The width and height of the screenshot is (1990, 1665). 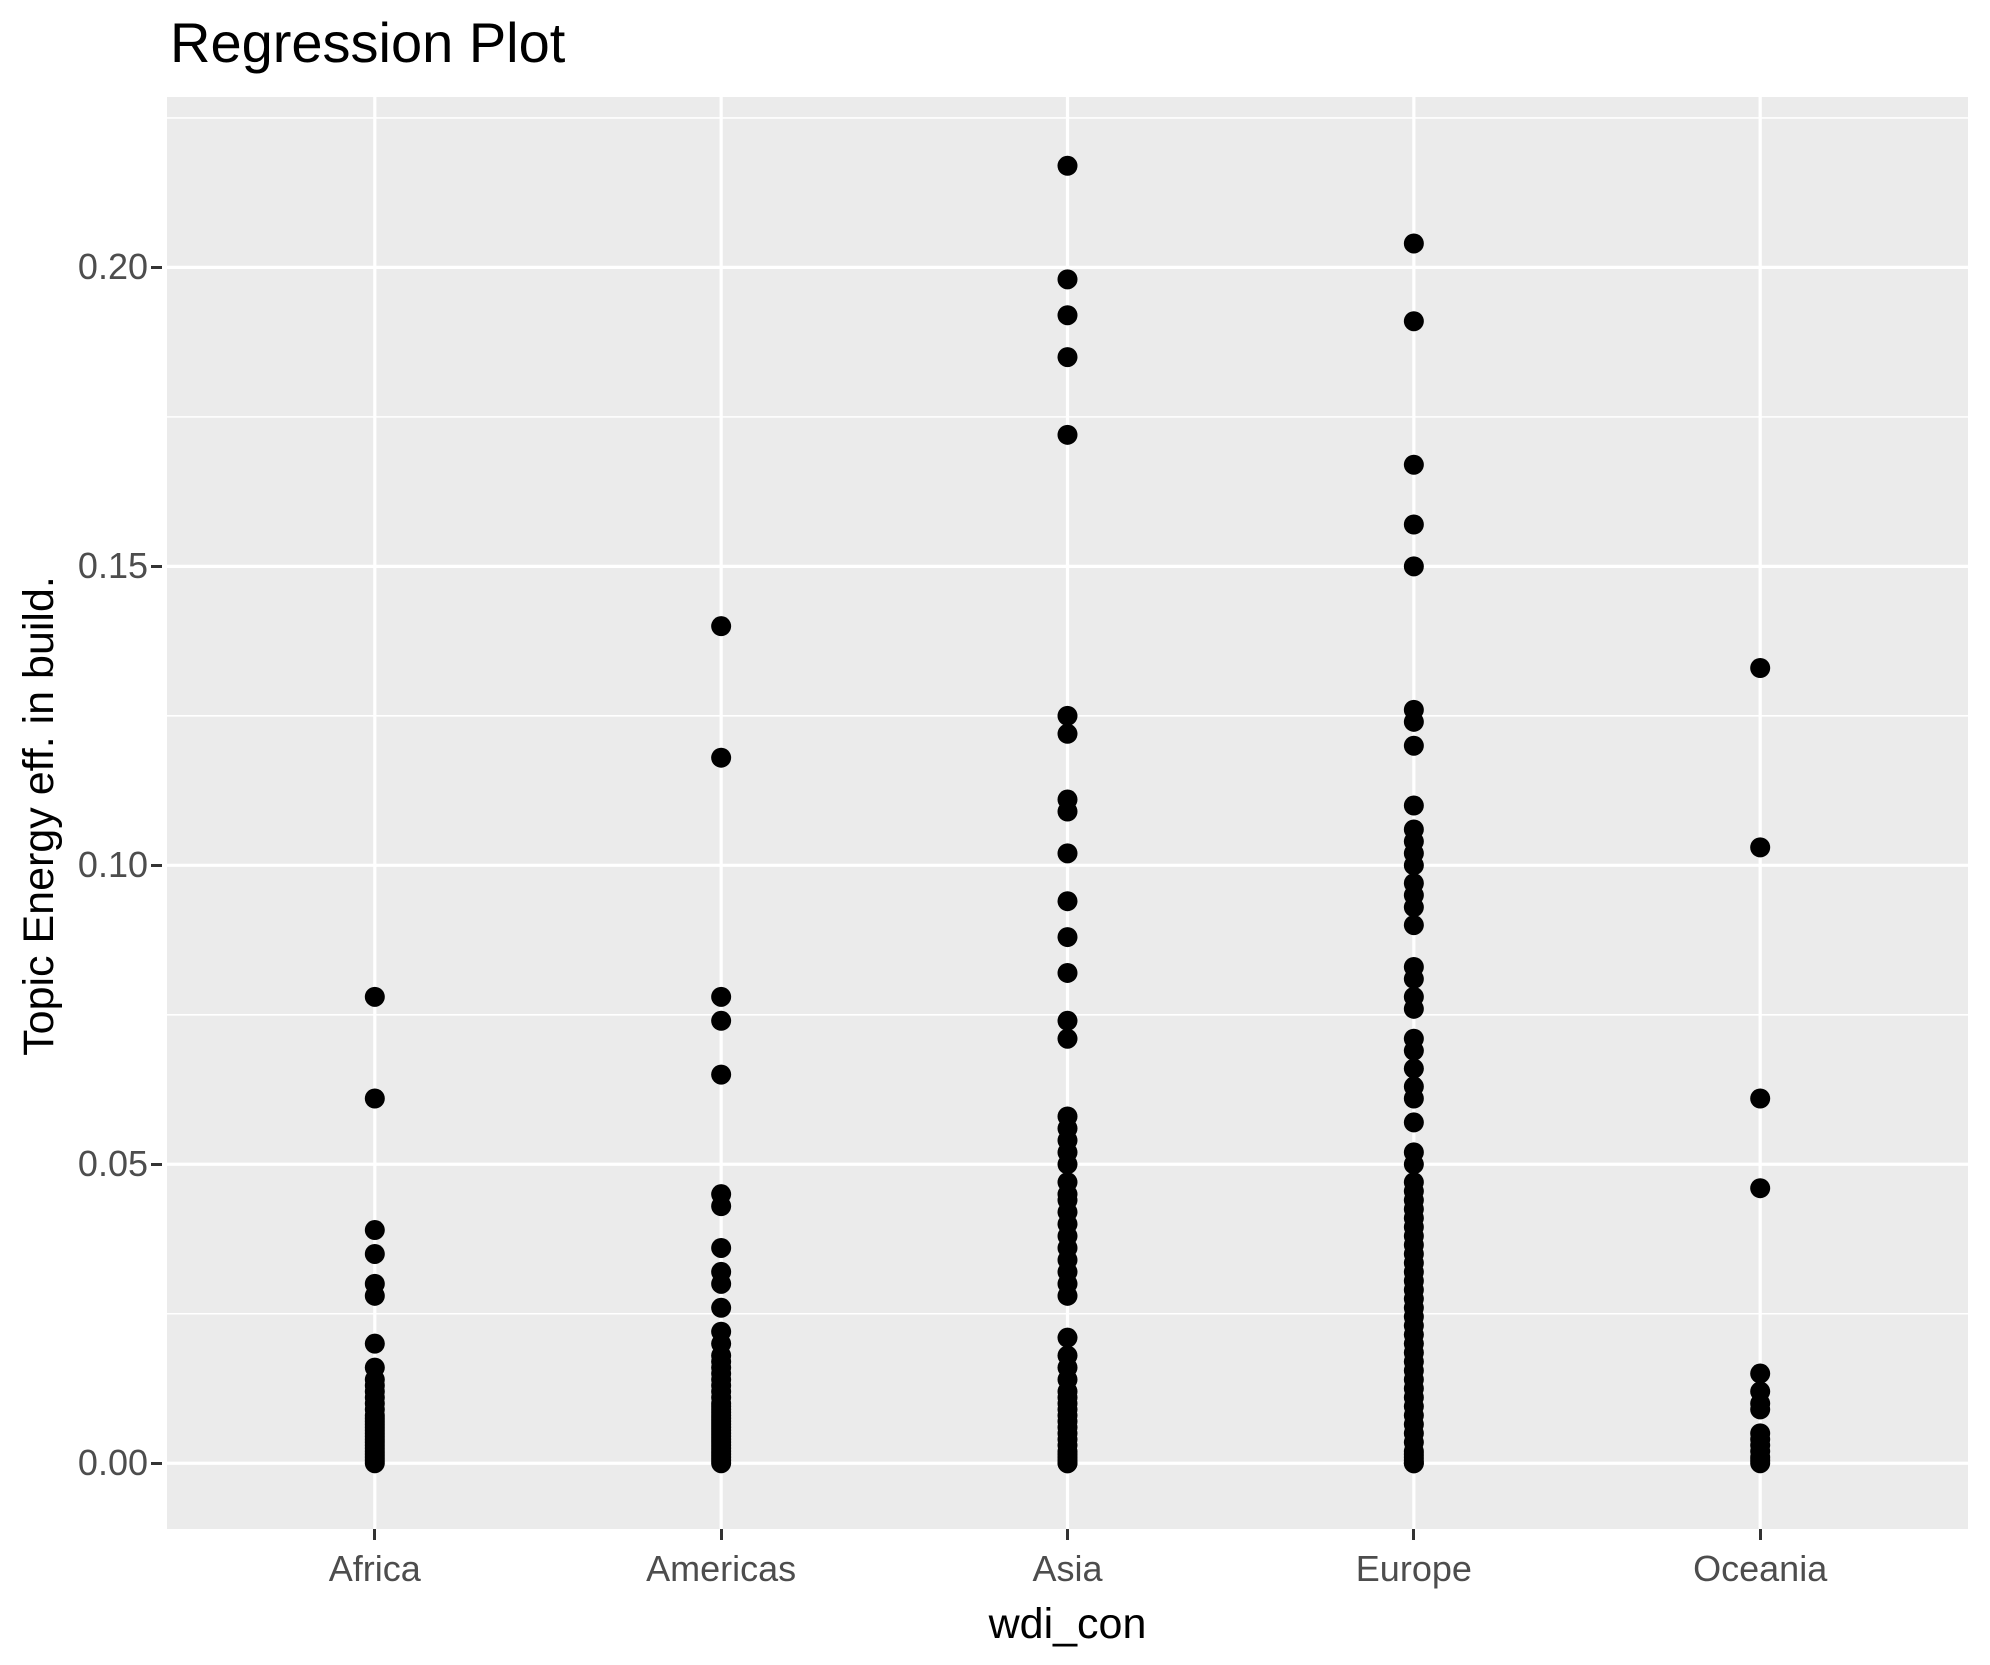 I want to click on x-tick-label-africa: Africa, so click(x=374, y=1568).